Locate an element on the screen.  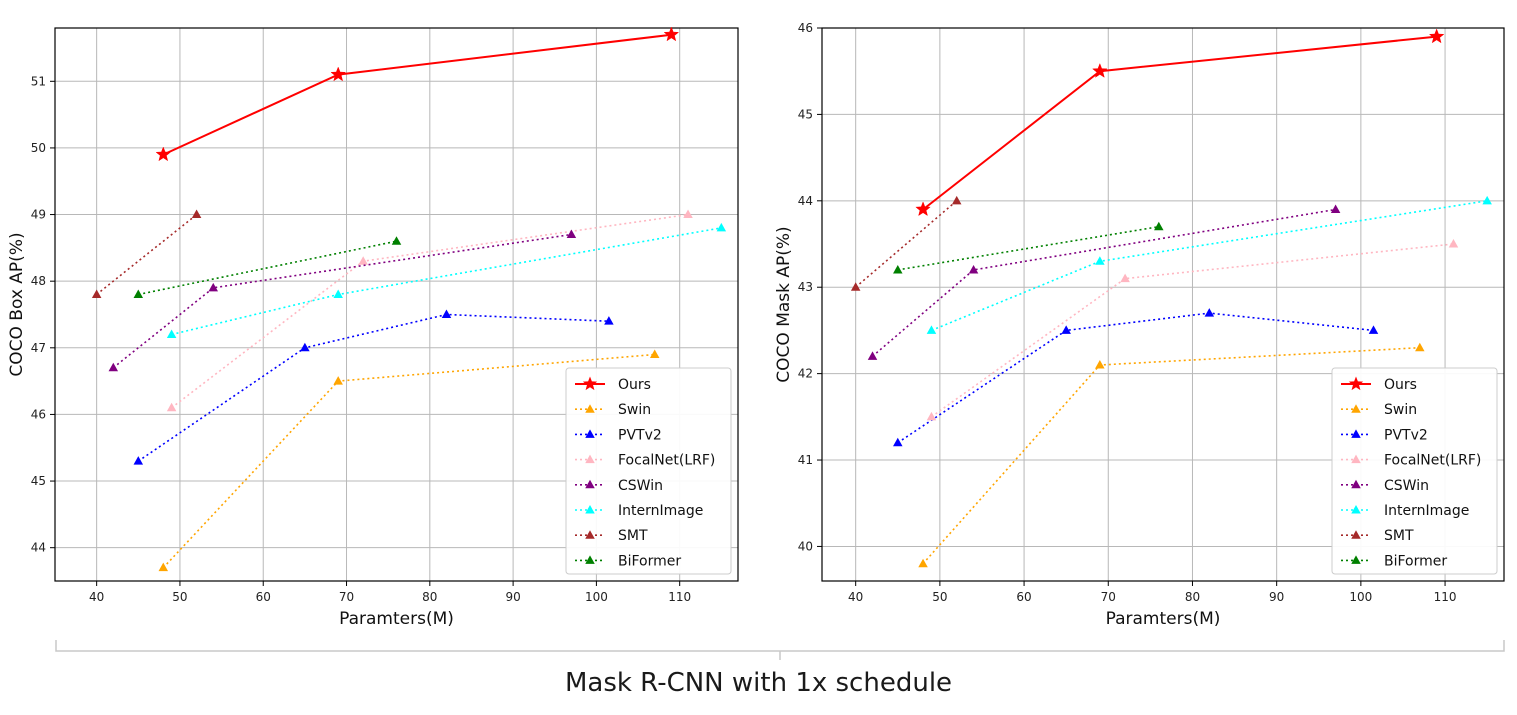
legend-box is located at coordinates (1414, 471).